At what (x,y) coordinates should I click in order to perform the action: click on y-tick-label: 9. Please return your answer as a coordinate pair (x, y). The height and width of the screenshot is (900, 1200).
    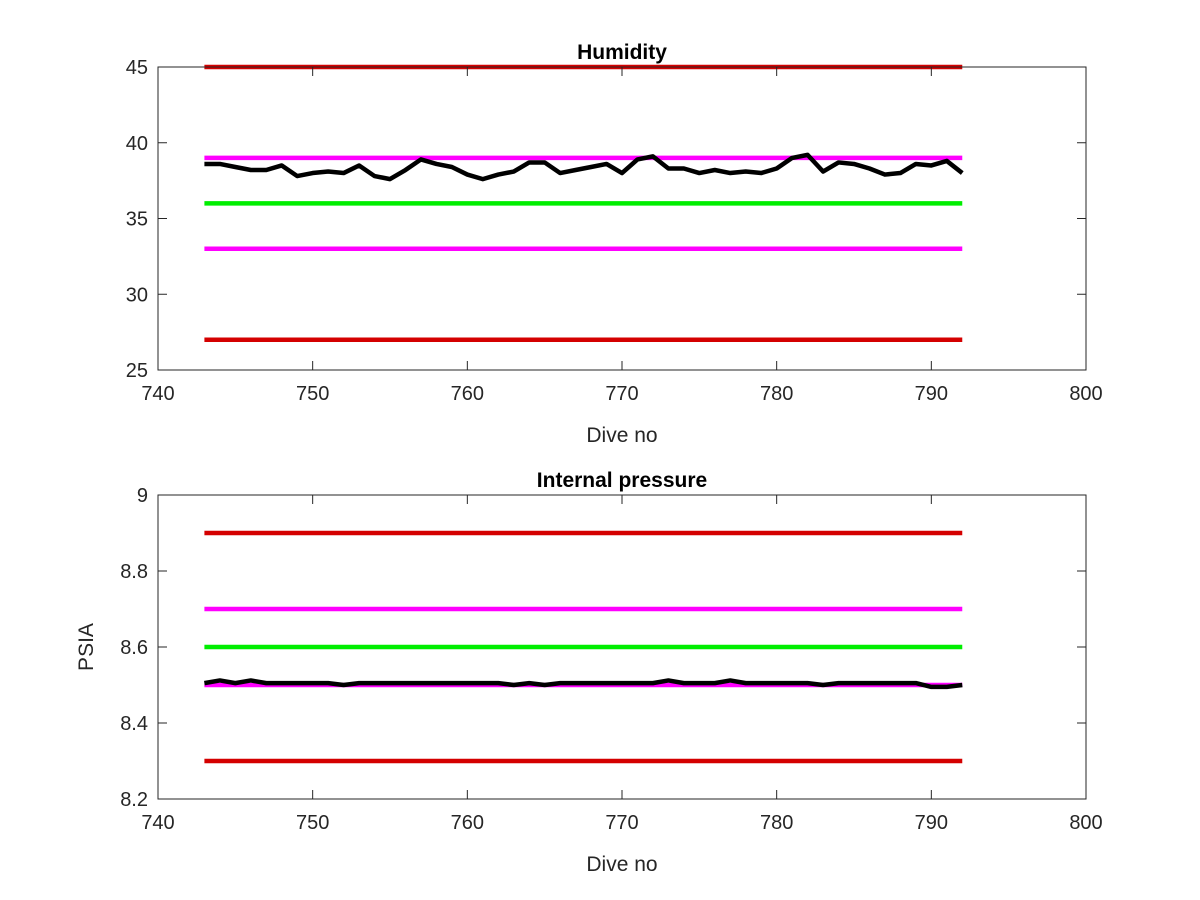
    Looking at the image, I should click on (142, 496).